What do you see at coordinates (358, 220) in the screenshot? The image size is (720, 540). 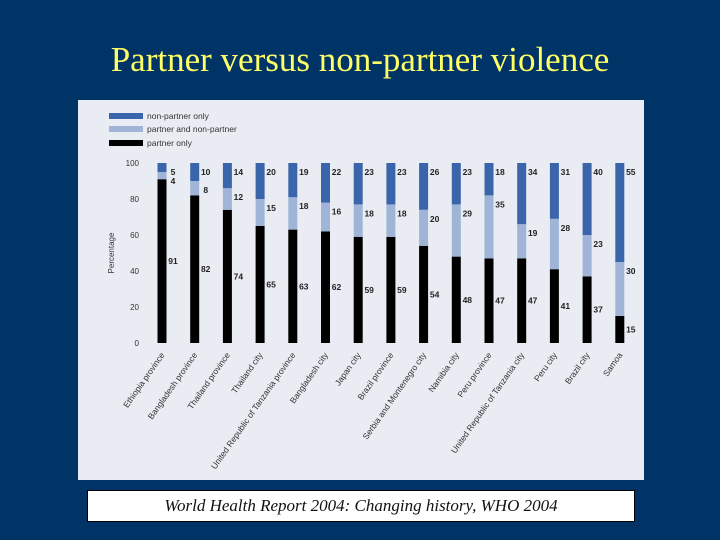 I see `bar-partner-and-non-partner-japan-city` at bounding box center [358, 220].